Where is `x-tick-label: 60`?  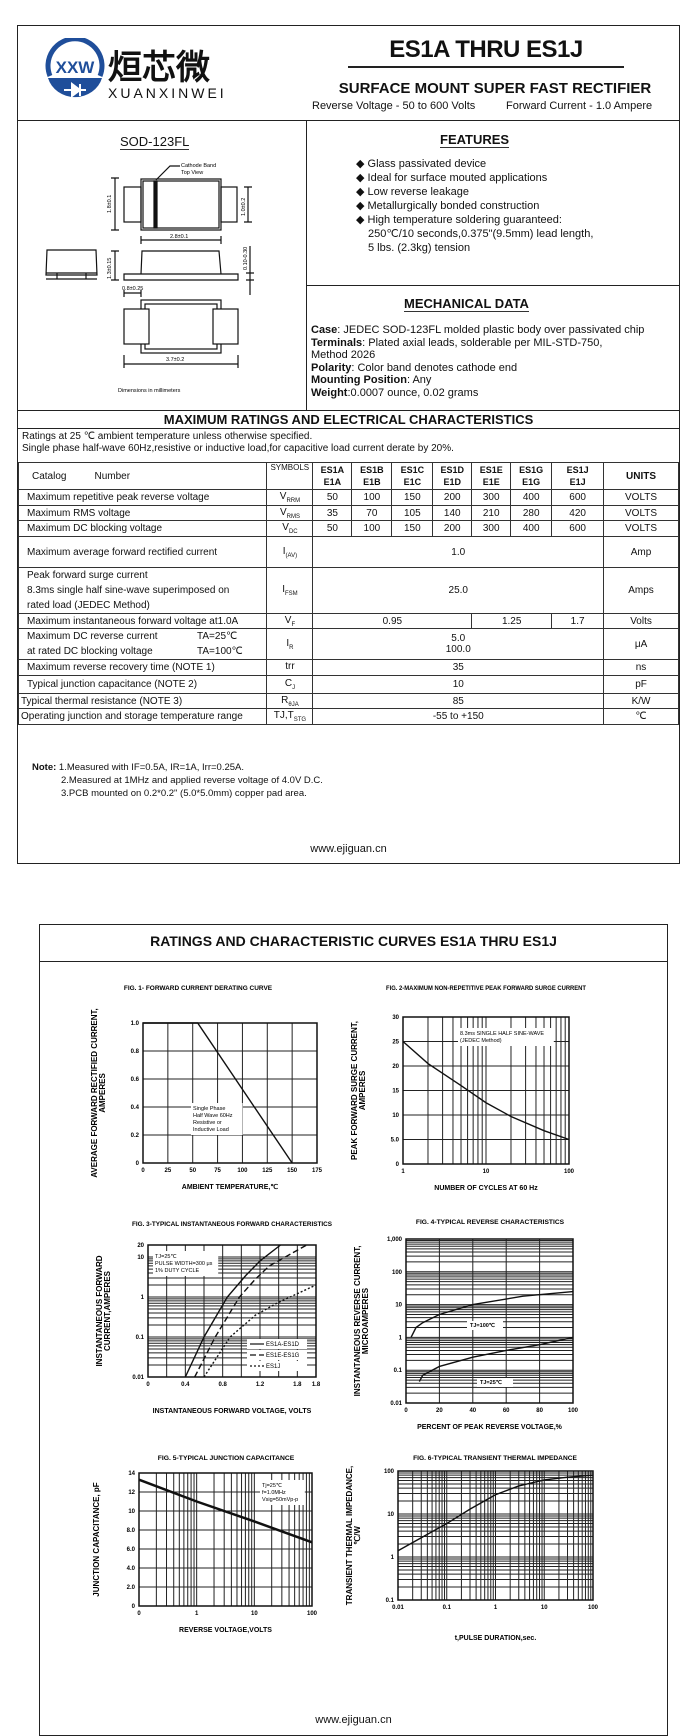
x-tick-label: 60 is located at coordinates (506, 1411).